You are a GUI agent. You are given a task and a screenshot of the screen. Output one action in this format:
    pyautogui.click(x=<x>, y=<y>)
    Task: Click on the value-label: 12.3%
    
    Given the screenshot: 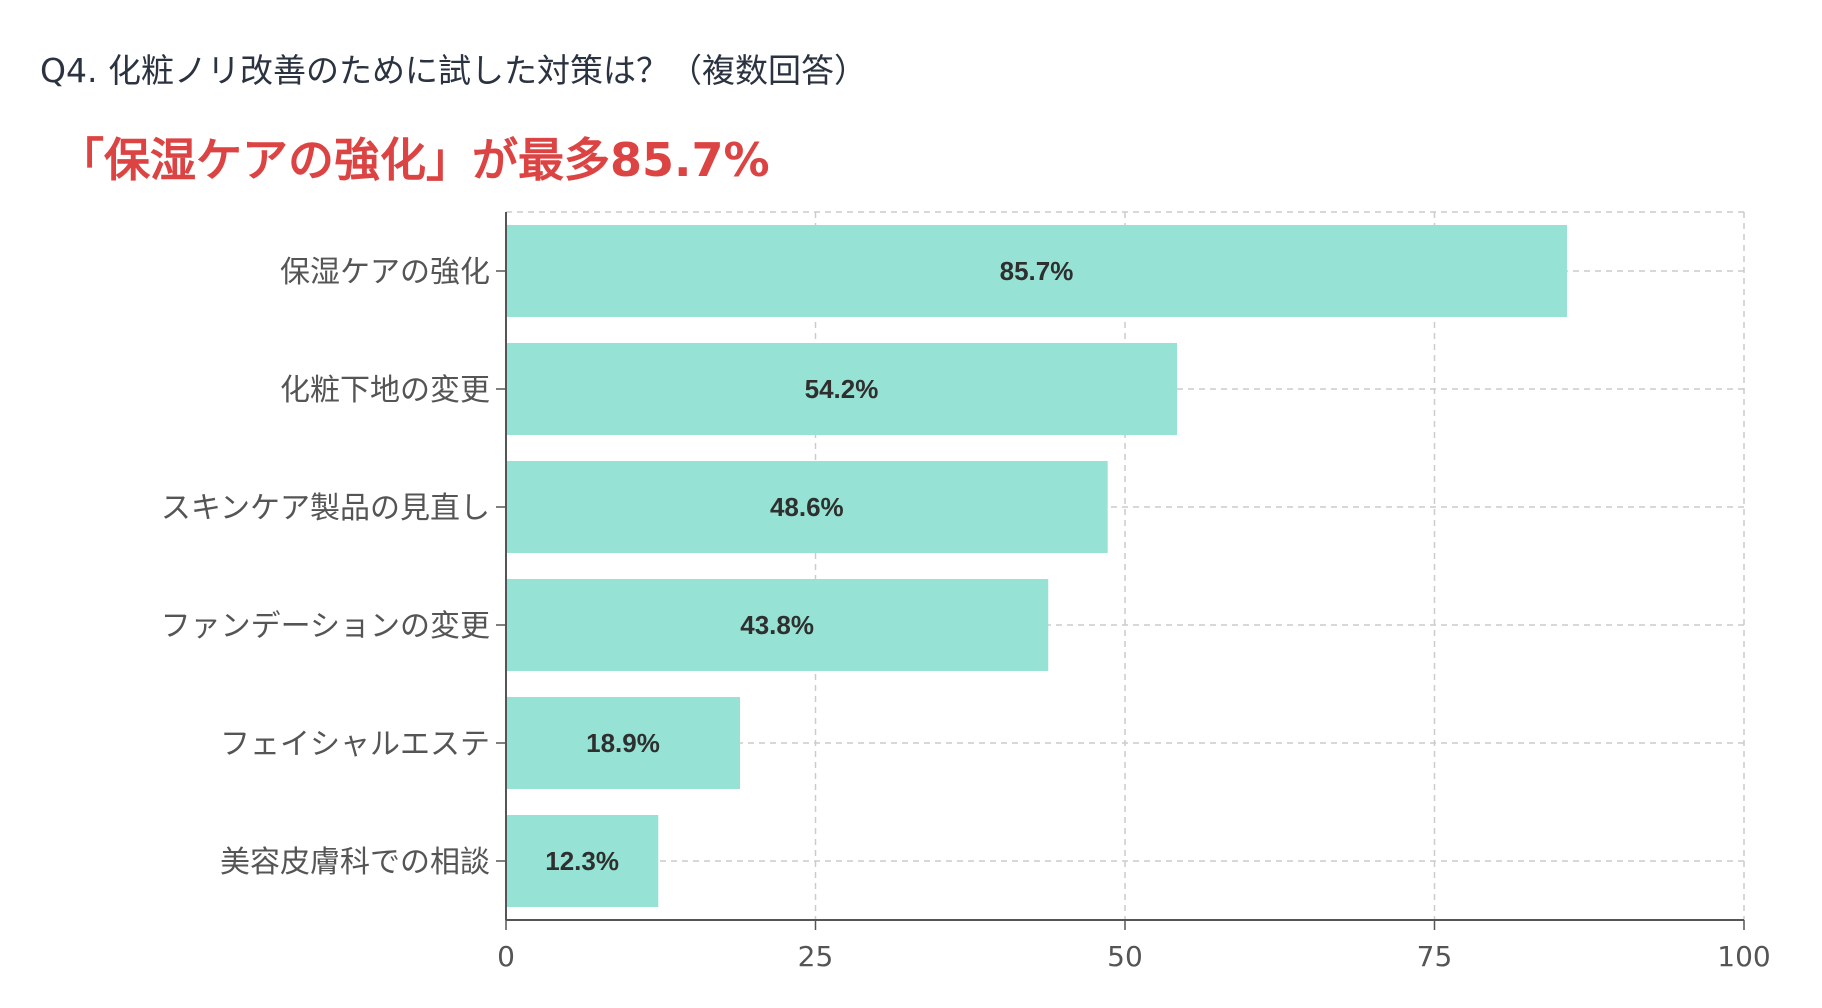 What is the action you would take?
    pyautogui.click(x=582, y=861)
    